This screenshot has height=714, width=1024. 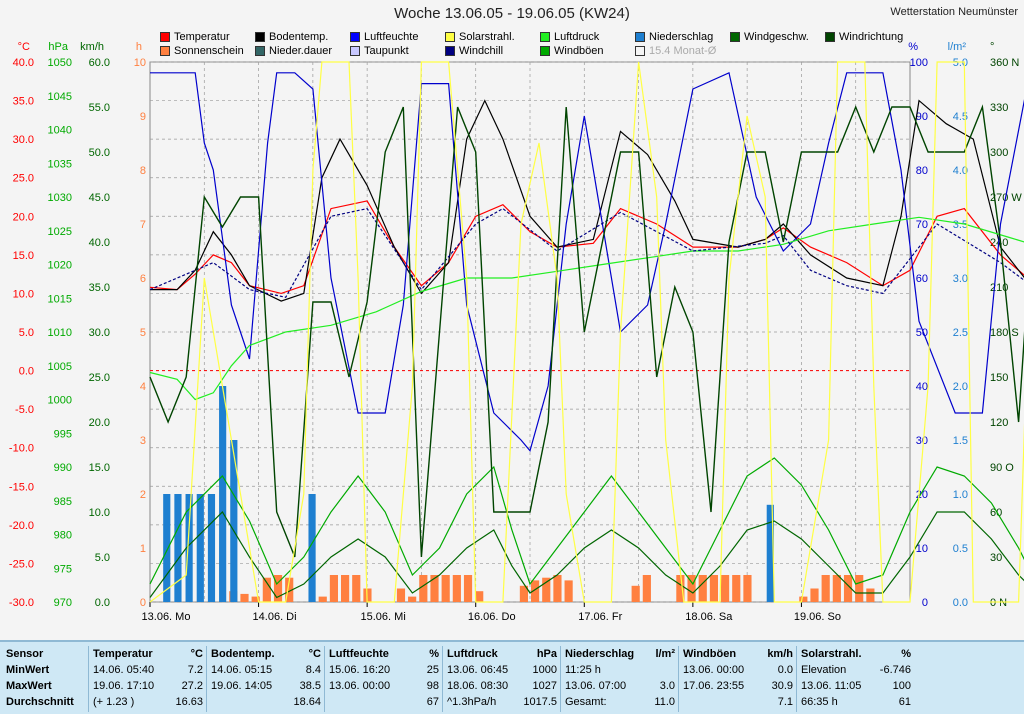 What do you see at coordinates (434, 654) in the screenshot?
I see `stats-unit: %` at bounding box center [434, 654].